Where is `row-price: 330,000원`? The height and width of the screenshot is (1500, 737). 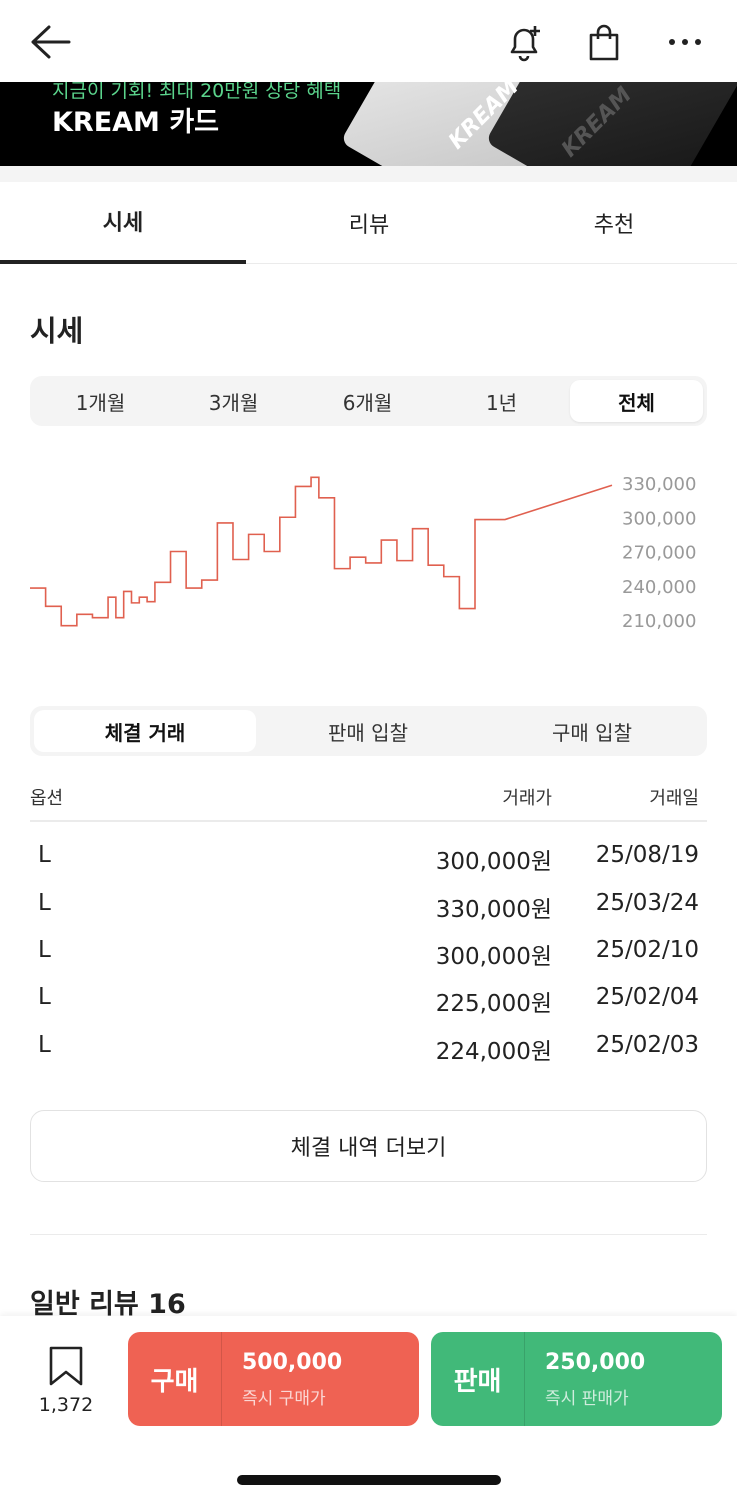 row-price: 330,000원 is located at coordinates (493, 910).